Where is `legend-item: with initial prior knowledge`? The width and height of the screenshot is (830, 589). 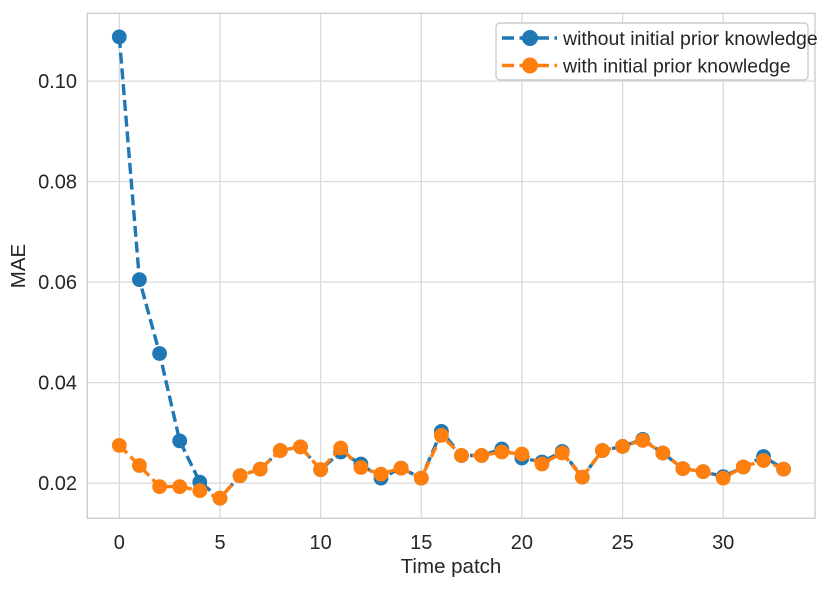
legend-item: with initial prior knowledge is located at coordinates (646, 67).